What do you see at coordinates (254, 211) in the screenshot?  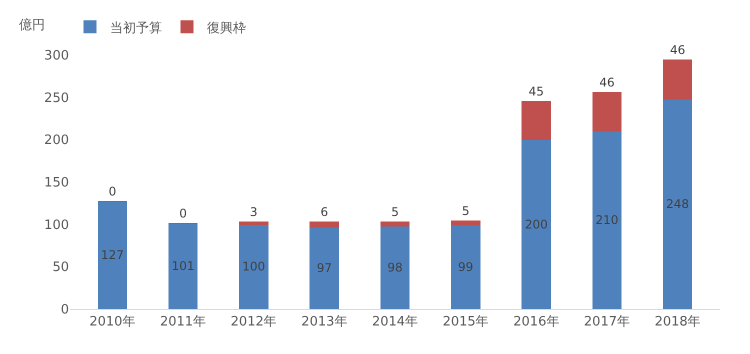 I see `data-label: 3` at bounding box center [254, 211].